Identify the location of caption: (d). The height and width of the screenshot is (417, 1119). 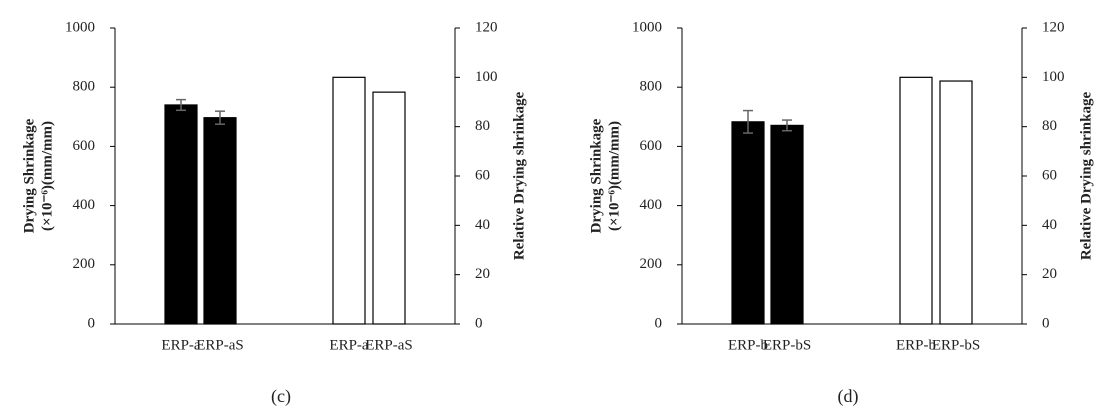
(848, 396).